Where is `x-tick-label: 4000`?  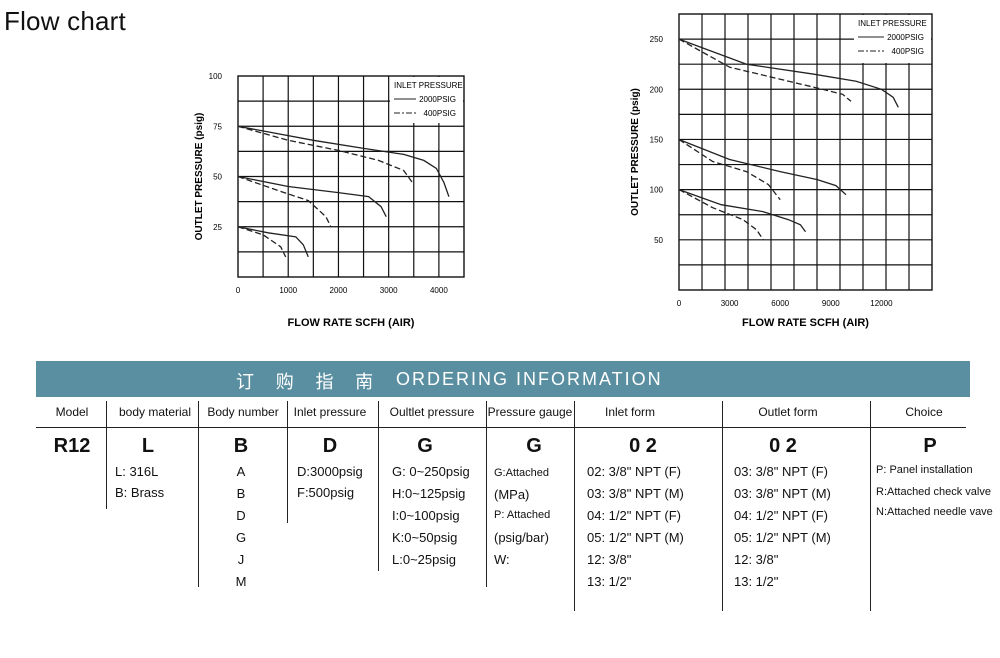
x-tick-label: 4000 is located at coordinates (439, 290).